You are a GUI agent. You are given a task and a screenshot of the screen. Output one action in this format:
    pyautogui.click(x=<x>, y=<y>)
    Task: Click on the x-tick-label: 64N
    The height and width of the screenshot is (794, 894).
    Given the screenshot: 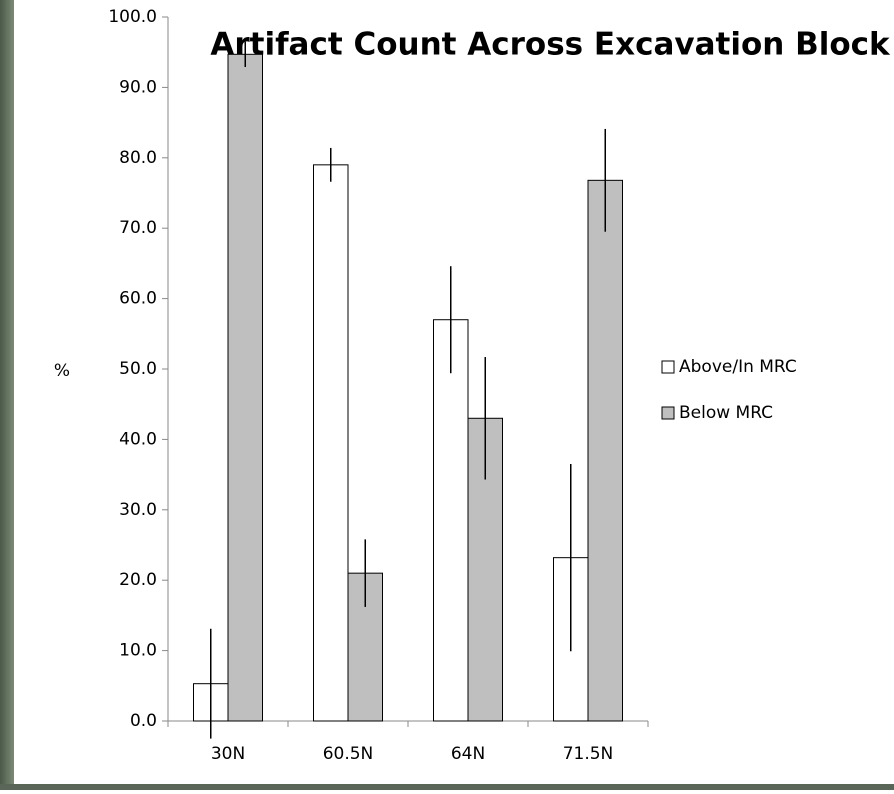 What is the action you would take?
    pyautogui.click(x=468, y=754)
    